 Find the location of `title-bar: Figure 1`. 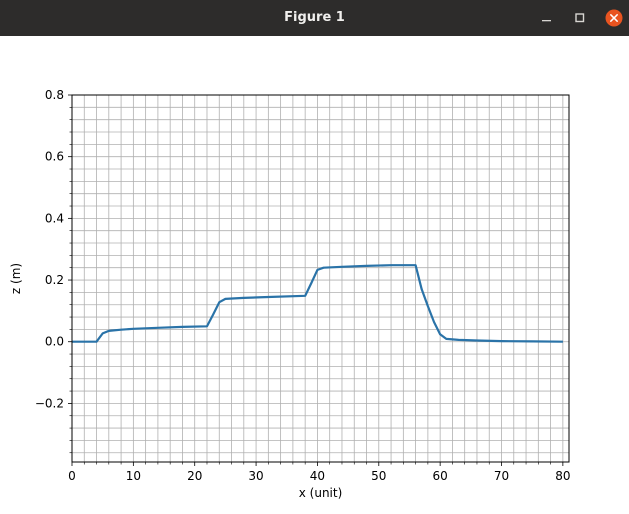

title-bar: Figure 1 is located at coordinates (314, 18).